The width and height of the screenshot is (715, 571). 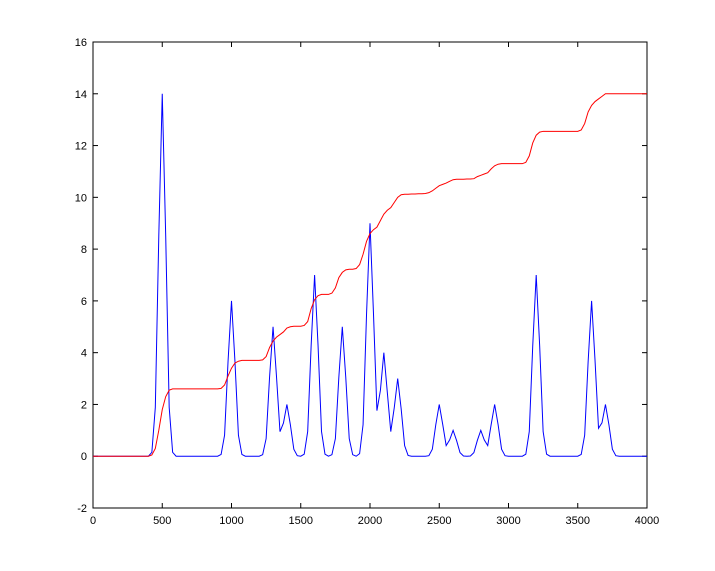 What do you see at coordinates (439, 521) in the screenshot?
I see `x-tick-label: 2500` at bounding box center [439, 521].